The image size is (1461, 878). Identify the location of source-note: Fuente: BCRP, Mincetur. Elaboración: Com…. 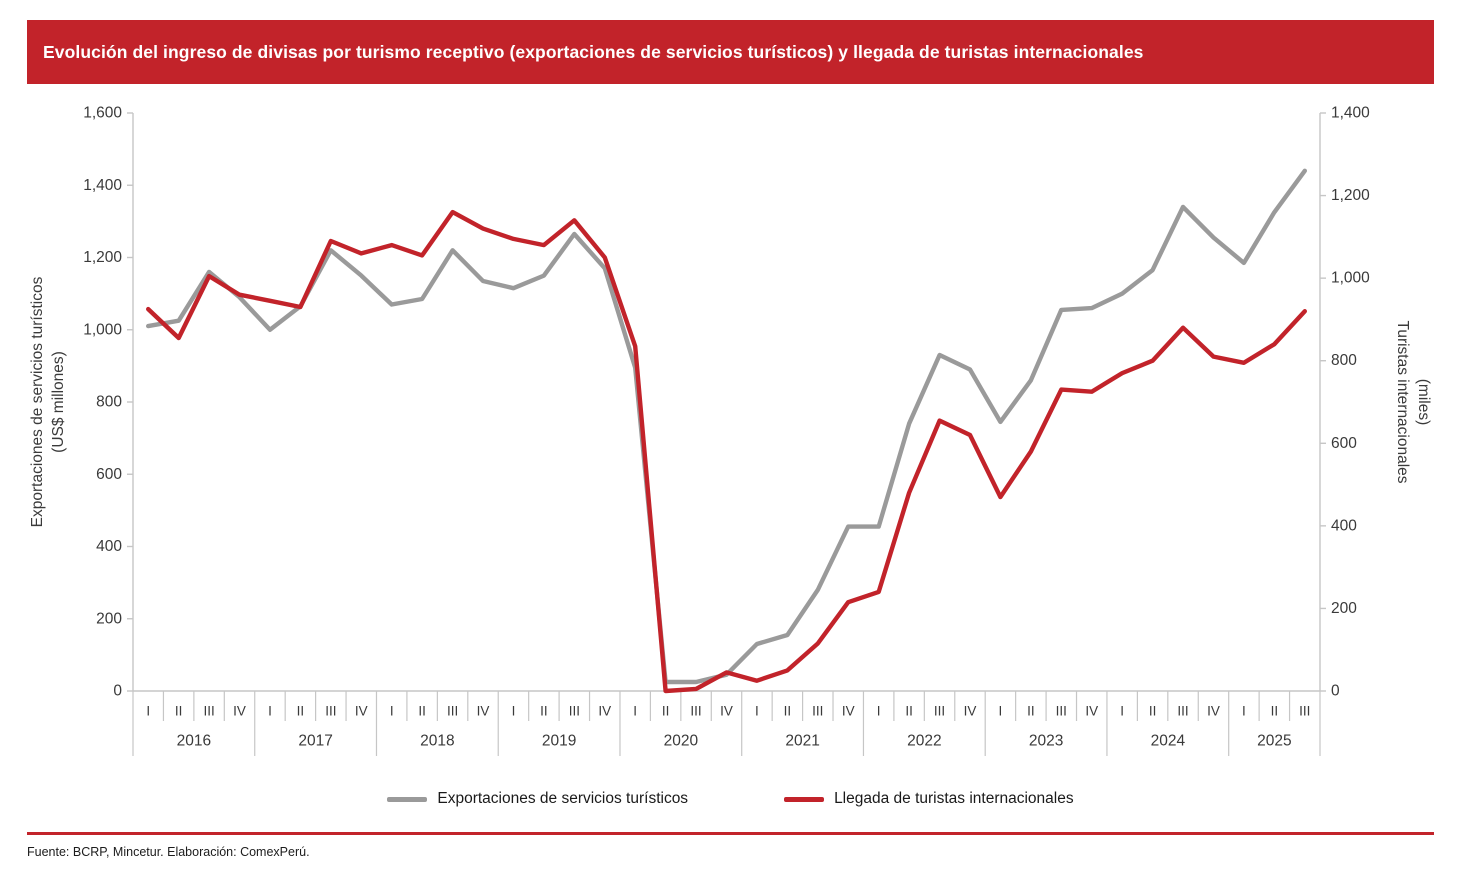
(168, 852).